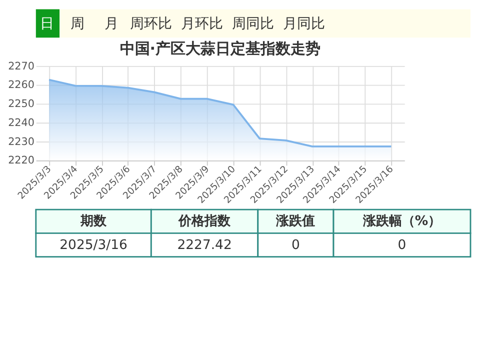 The width and height of the screenshot is (479, 358). I want to click on text: 2025/3/16, so click(94, 245).